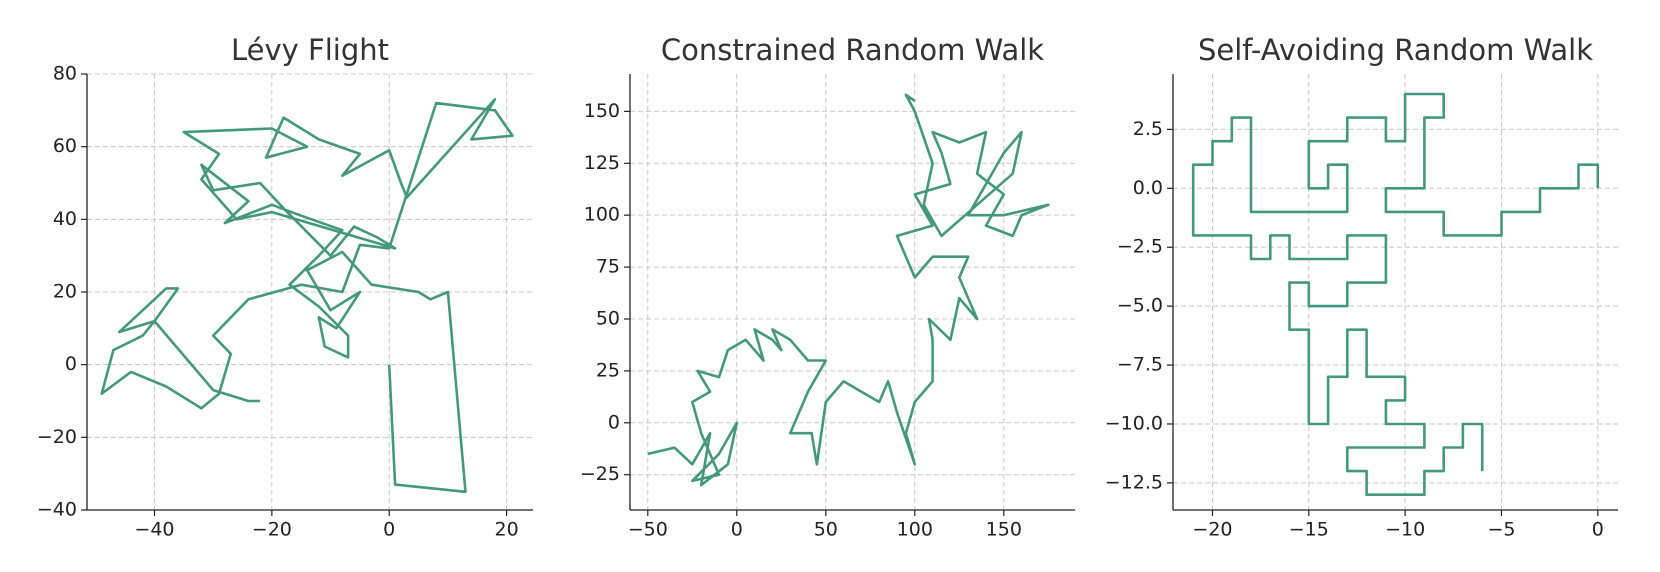 This screenshot has width=1660, height=572. What do you see at coordinates (1134, 423) in the screenshot?
I see `y-tick-label: −10.0` at bounding box center [1134, 423].